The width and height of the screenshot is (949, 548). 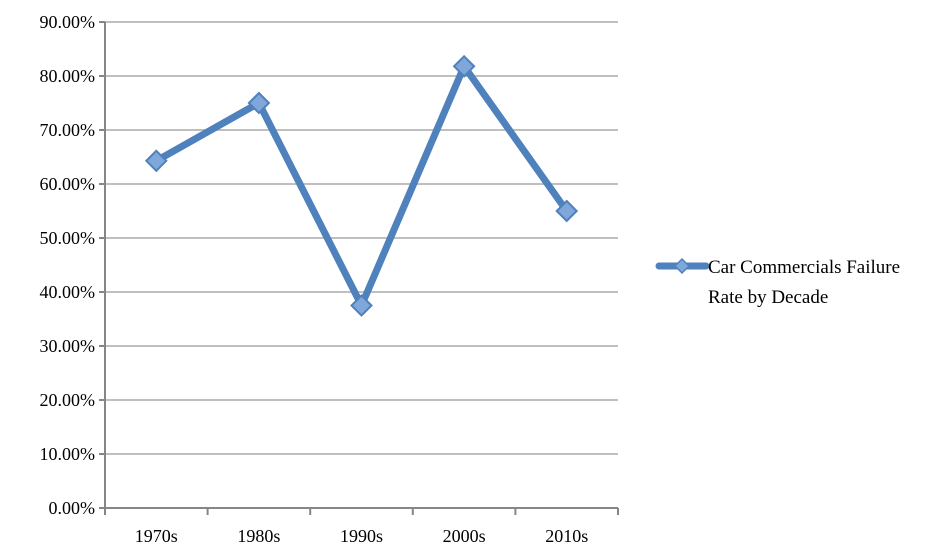 What do you see at coordinates (68, 400) in the screenshot?
I see `y-tick-label: 20.00%` at bounding box center [68, 400].